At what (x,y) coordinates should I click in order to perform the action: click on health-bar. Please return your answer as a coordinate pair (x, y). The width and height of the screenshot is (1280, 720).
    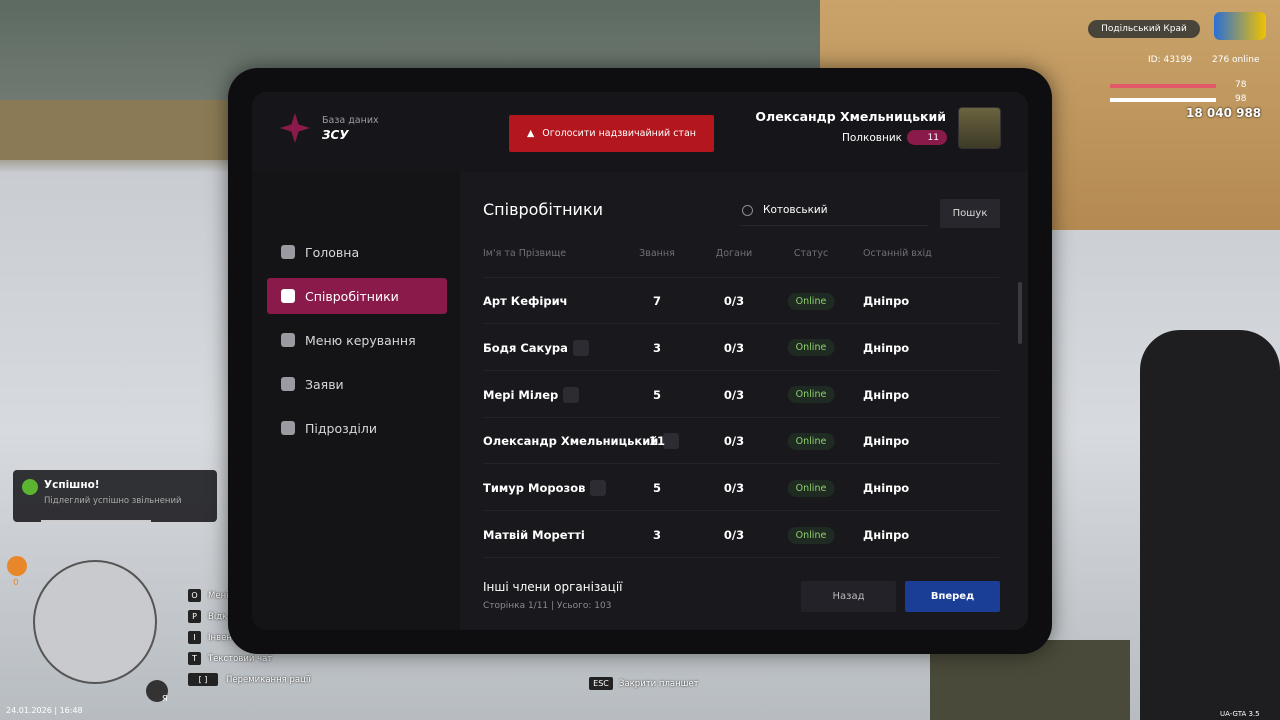
    Looking at the image, I should click on (1163, 86).